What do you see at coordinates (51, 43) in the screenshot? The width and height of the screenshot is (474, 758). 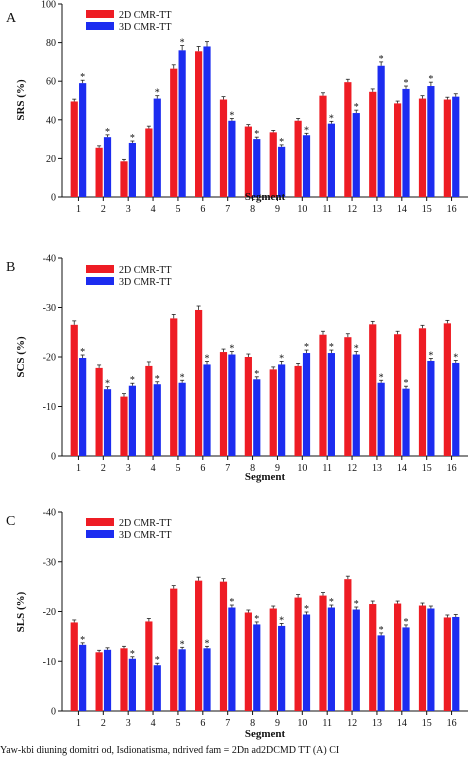 I see `y-tick-label: 80` at bounding box center [51, 43].